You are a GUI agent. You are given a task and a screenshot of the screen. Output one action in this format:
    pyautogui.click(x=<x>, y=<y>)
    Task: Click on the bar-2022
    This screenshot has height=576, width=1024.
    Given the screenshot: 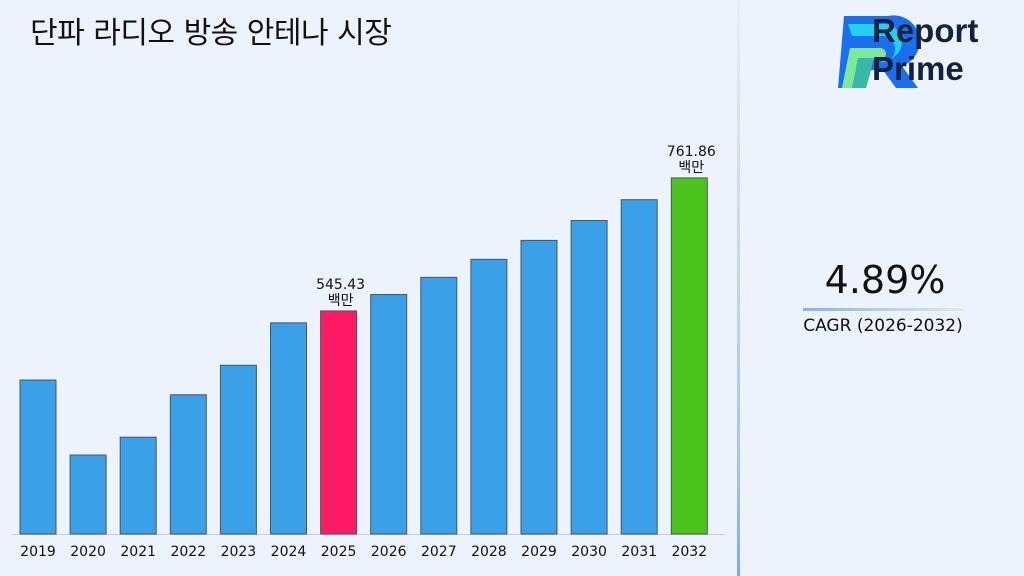 What is the action you would take?
    pyautogui.click(x=188, y=464)
    